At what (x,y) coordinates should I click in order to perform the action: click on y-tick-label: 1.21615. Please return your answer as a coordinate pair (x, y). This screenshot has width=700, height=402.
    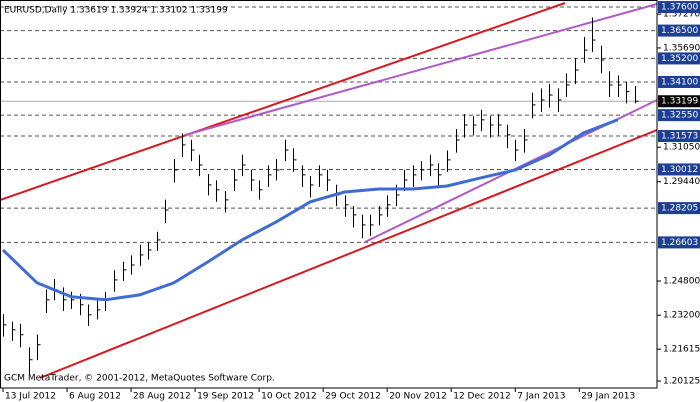
    Looking at the image, I should click on (681, 350).